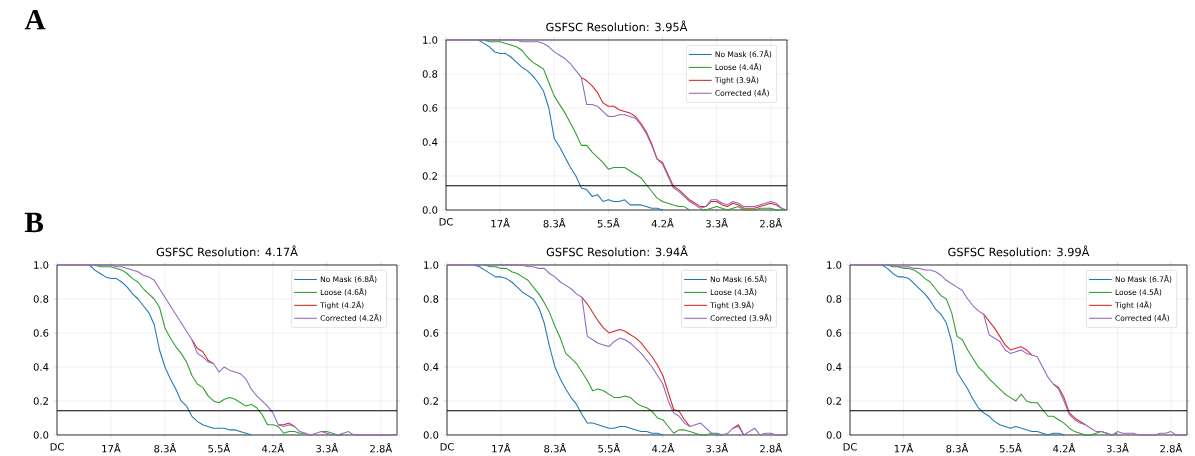  What do you see at coordinates (34, 222) in the screenshot?
I see `text: B` at bounding box center [34, 222].